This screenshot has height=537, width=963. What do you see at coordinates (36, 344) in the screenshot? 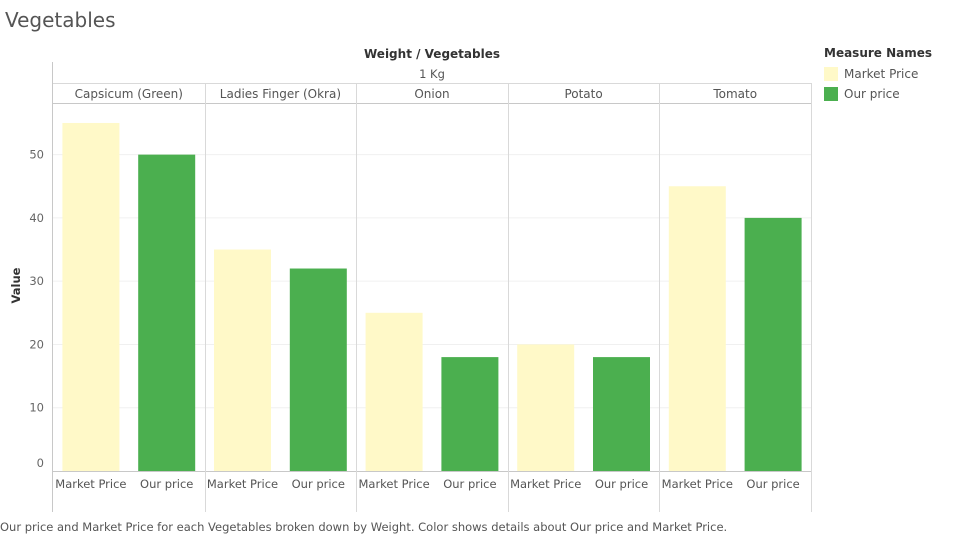
I see `y-tick-label-20: 20` at bounding box center [36, 344].